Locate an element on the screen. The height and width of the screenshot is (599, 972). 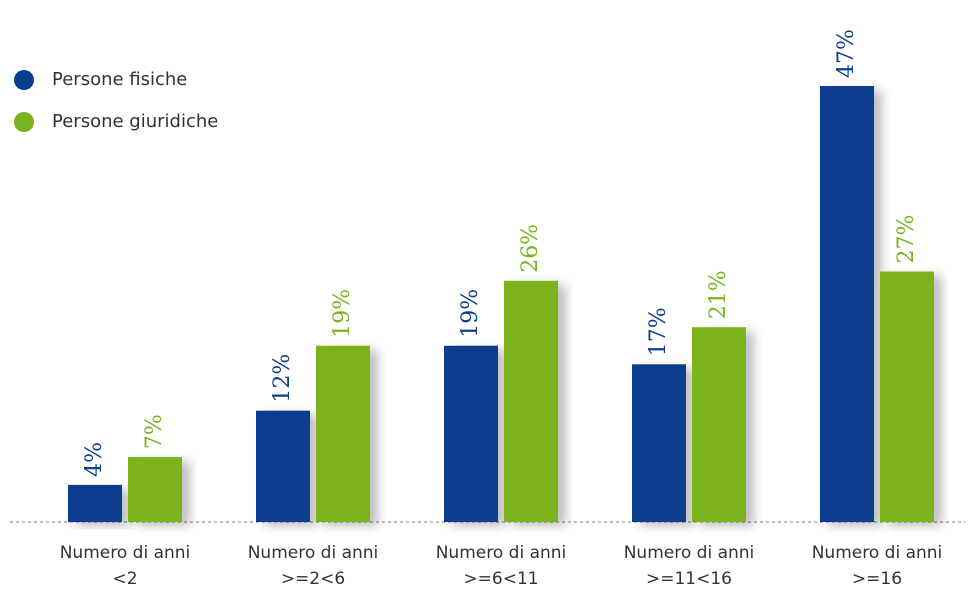
value-label: 47% is located at coordinates (846, 53).